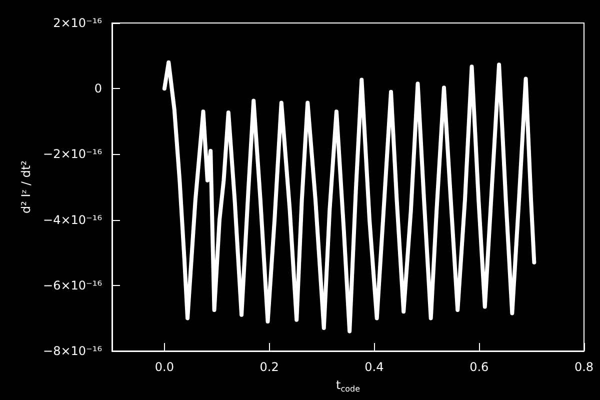 The width and height of the screenshot is (600, 400). Describe the element at coordinates (72, 219) in the screenshot. I see `y-tick-label: −4×10⁻¹⁶` at that location.